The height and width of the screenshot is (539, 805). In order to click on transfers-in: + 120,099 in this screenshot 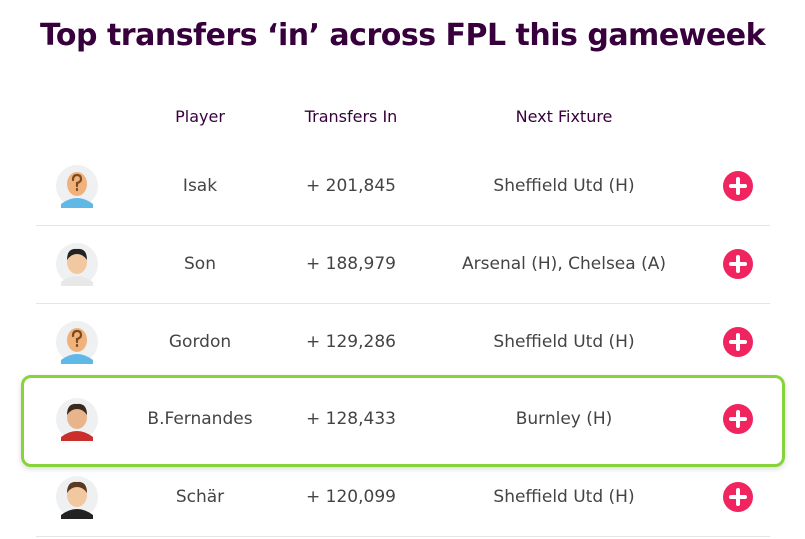, I will do `click(351, 497)`.